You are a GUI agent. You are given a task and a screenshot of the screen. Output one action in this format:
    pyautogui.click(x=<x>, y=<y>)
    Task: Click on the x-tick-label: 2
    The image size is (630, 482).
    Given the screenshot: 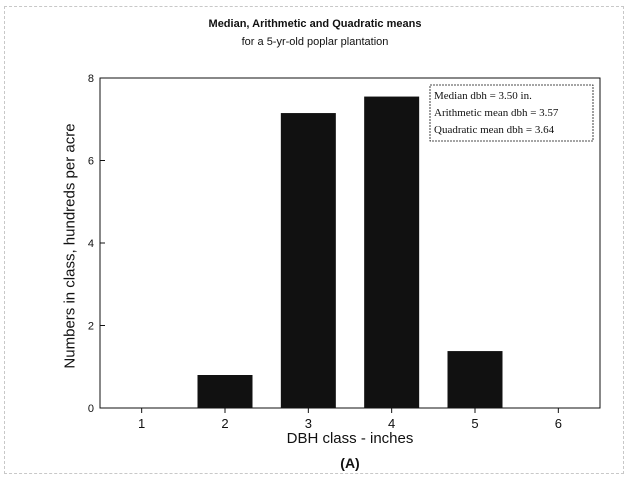 What is the action you would take?
    pyautogui.click(x=224, y=423)
    